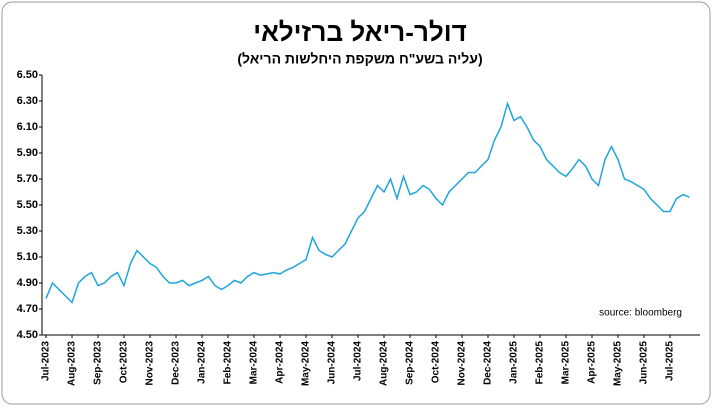  What do you see at coordinates (254, 363) in the screenshot?
I see `x-tick-label: Mar-2024` at bounding box center [254, 363].